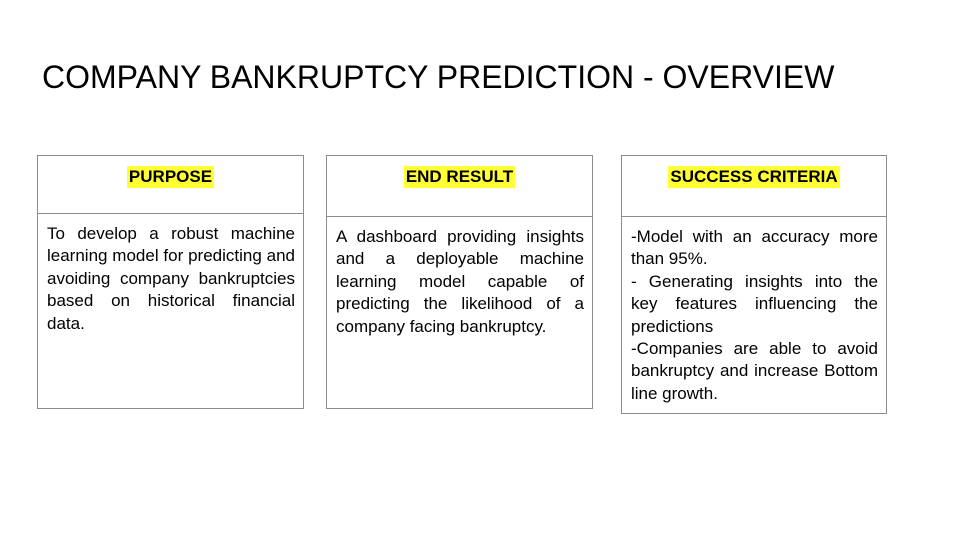 This screenshot has height=540, width=960. I want to click on purpose-card-header: PURPOSE, so click(170, 185).